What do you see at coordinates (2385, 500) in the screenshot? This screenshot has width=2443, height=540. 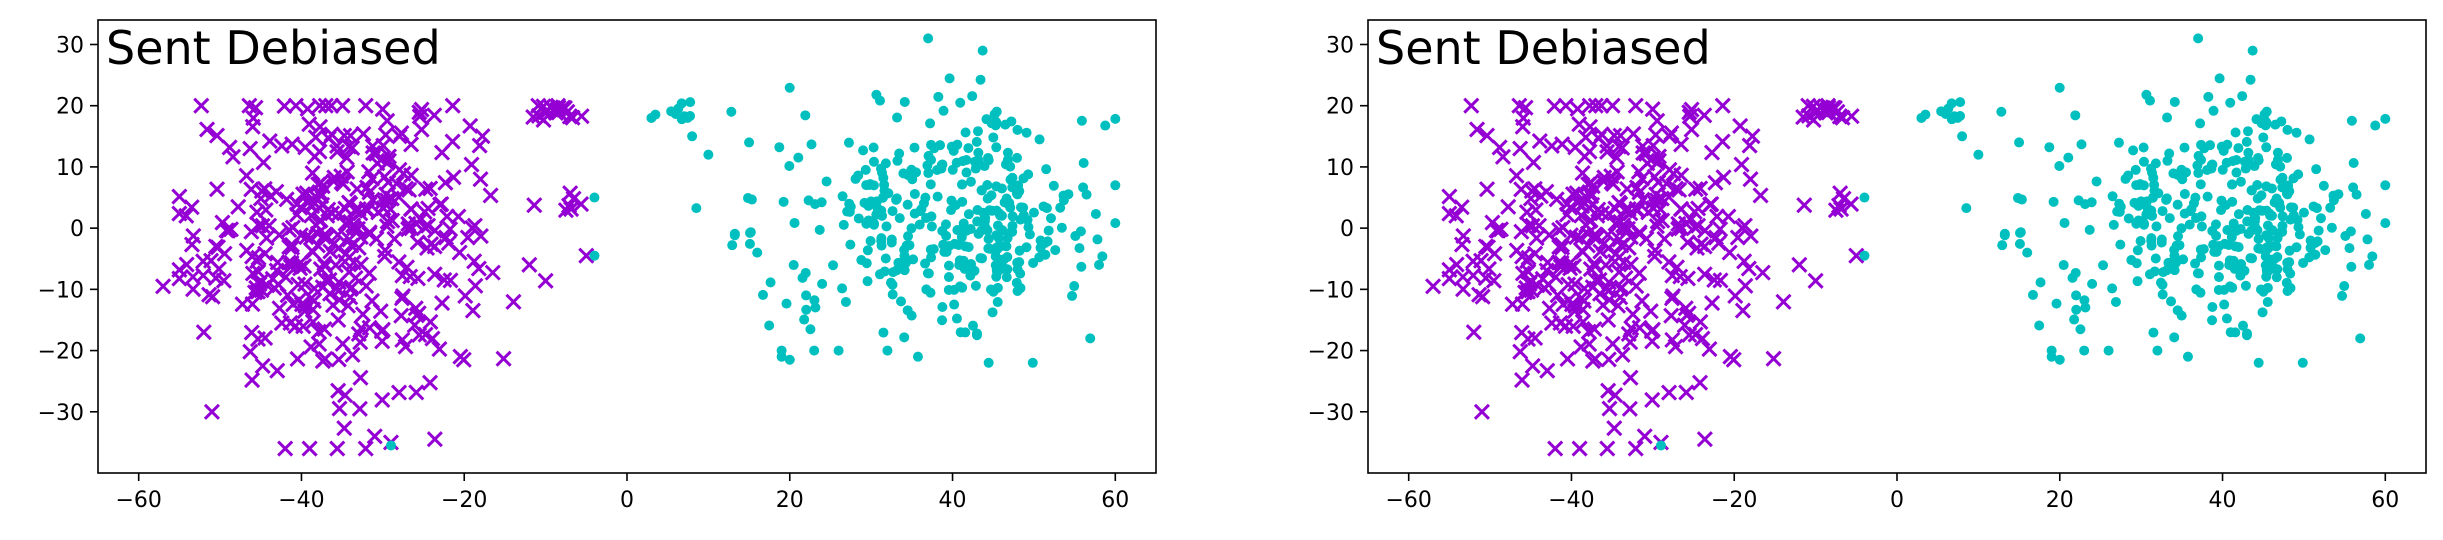 I see `x-tick-label: 60` at bounding box center [2385, 500].